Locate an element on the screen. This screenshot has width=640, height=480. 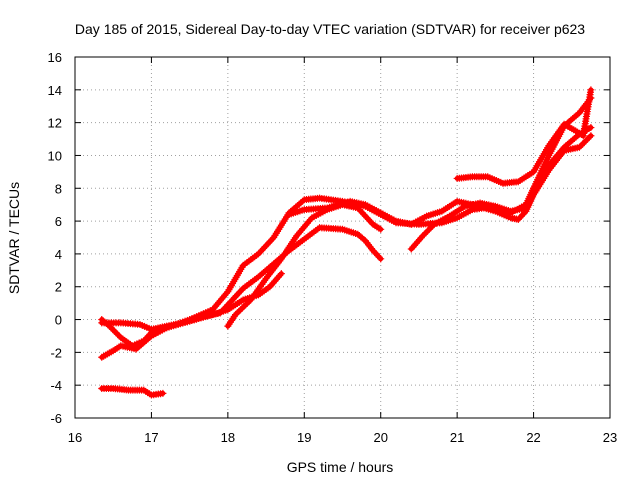
y-tick-label: 2 is located at coordinates (58, 287).